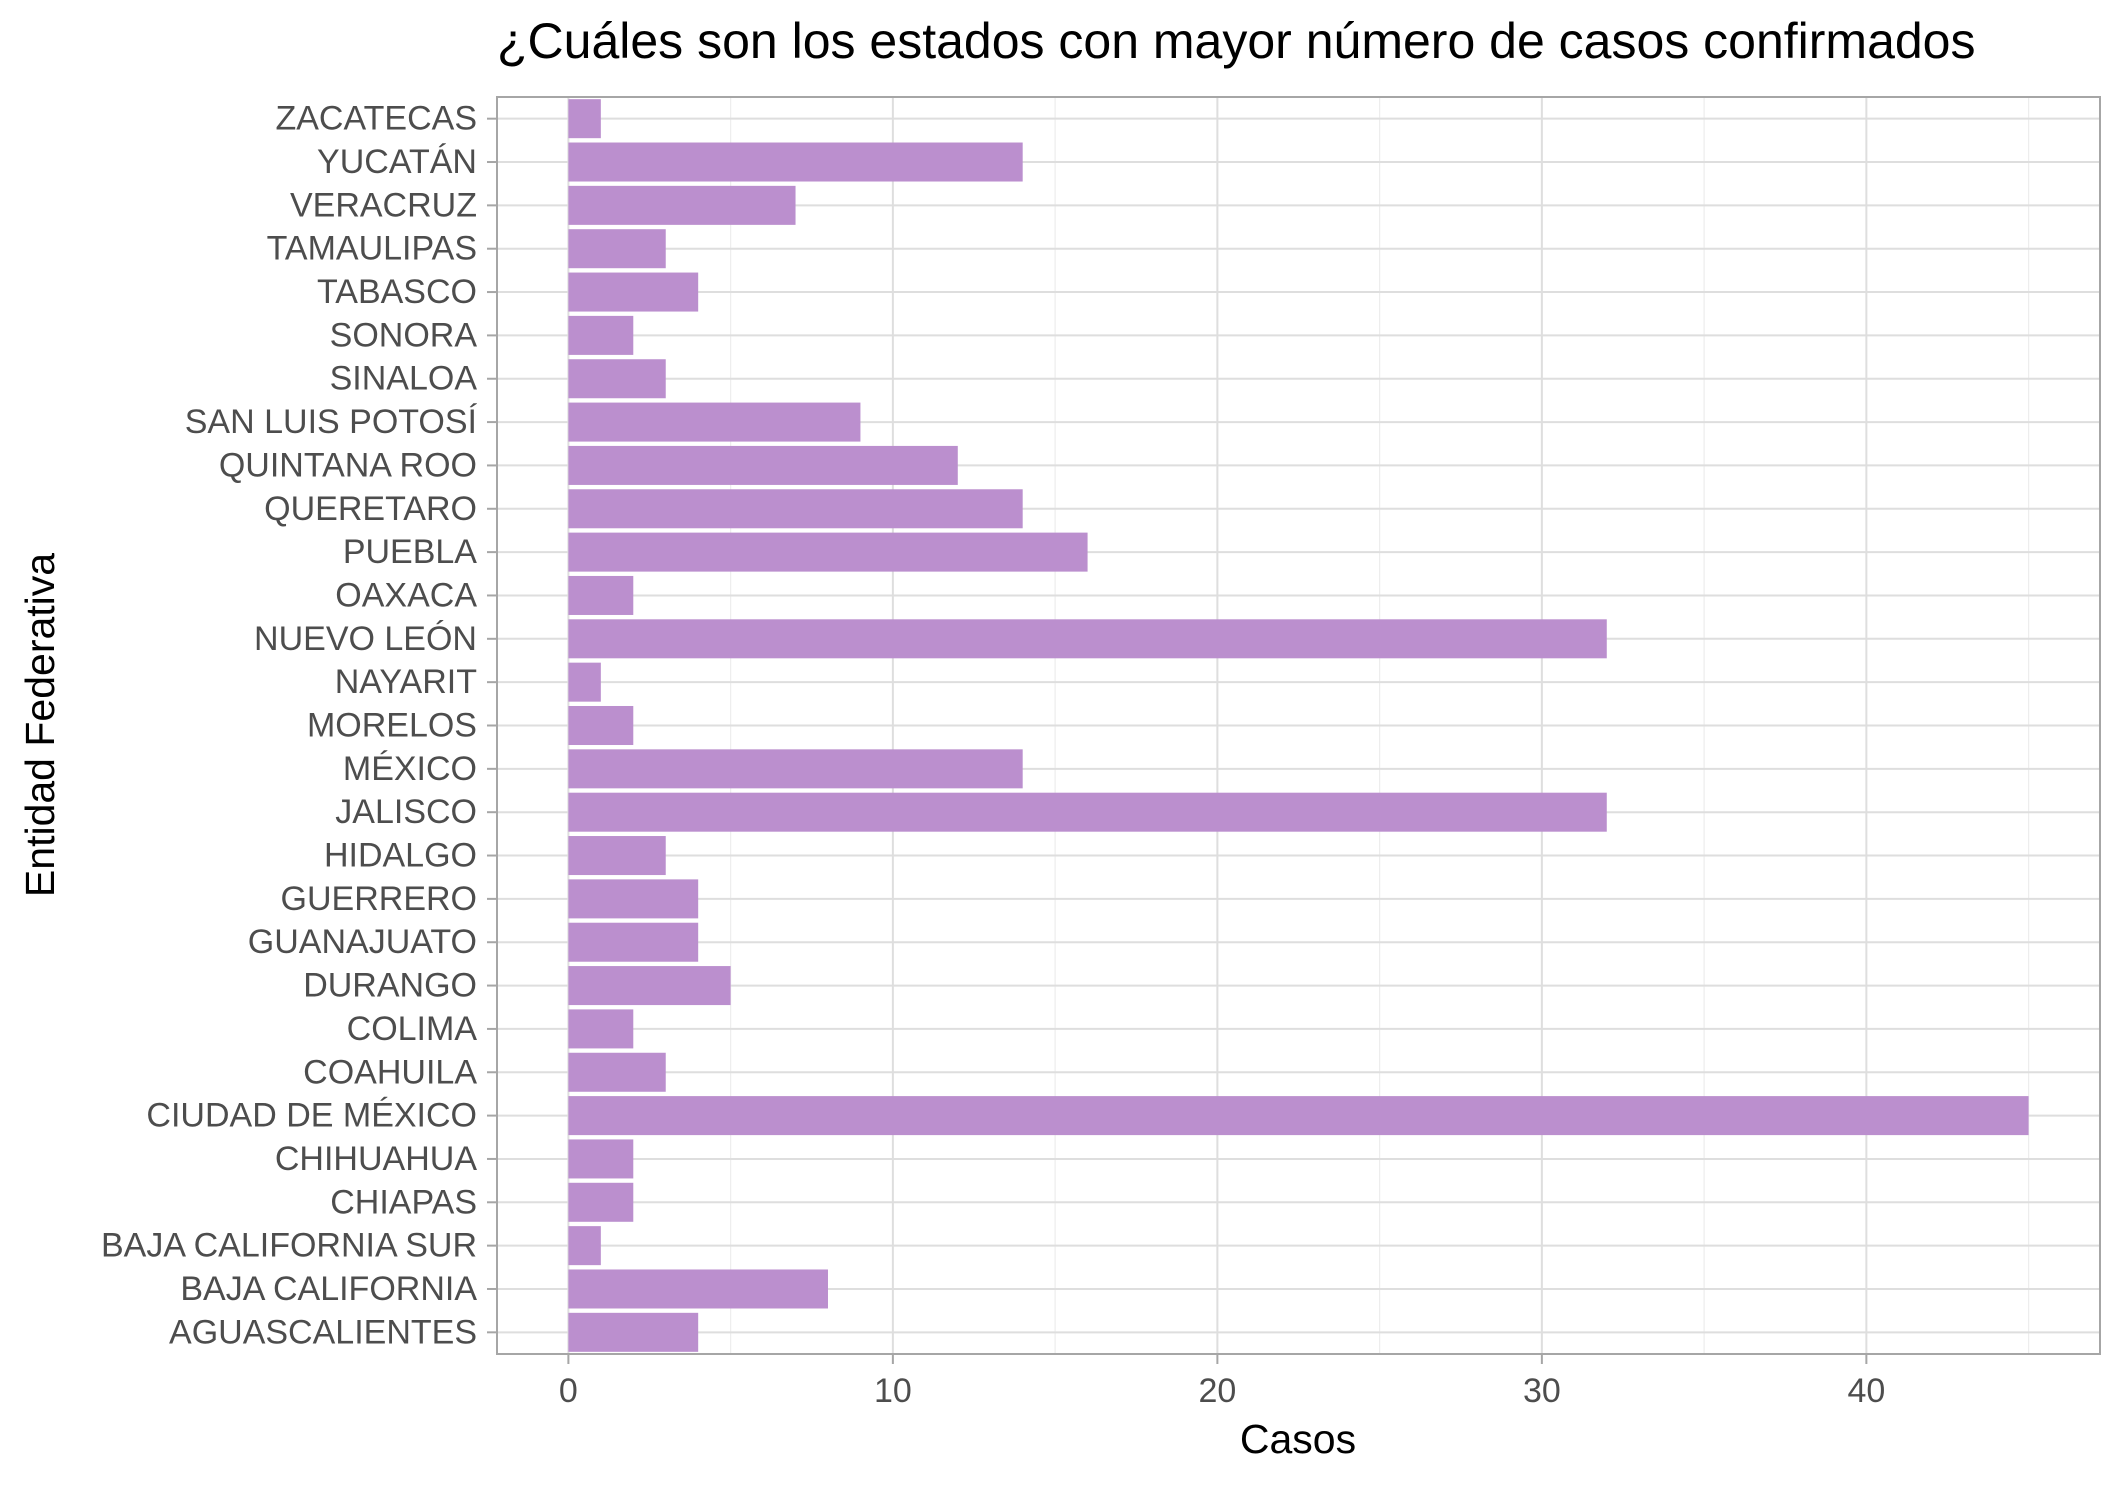 This screenshot has height=1490, width=2125. Describe the element at coordinates (404, 379) in the screenshot. I see `y-tick-label: SINALOA` at that location.